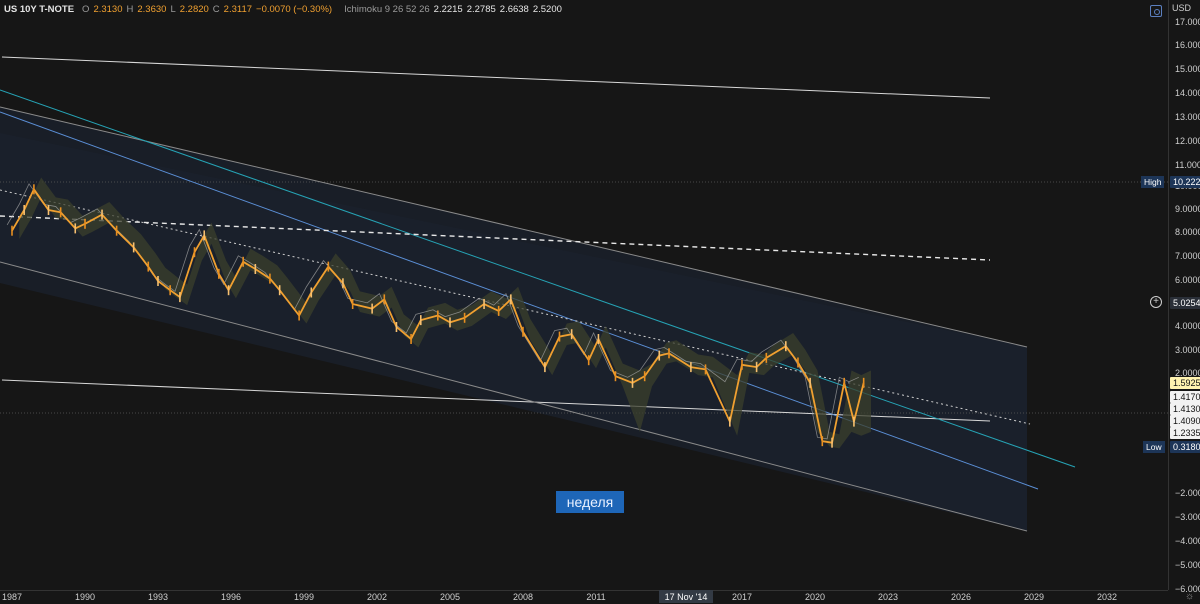 The height and width of the screenshot is (604, 1200). What do you see at coordinates (1185, 383) in the screenshot?
I see `last-price-badge: 1.5925` at bounding box center [1185, 383].